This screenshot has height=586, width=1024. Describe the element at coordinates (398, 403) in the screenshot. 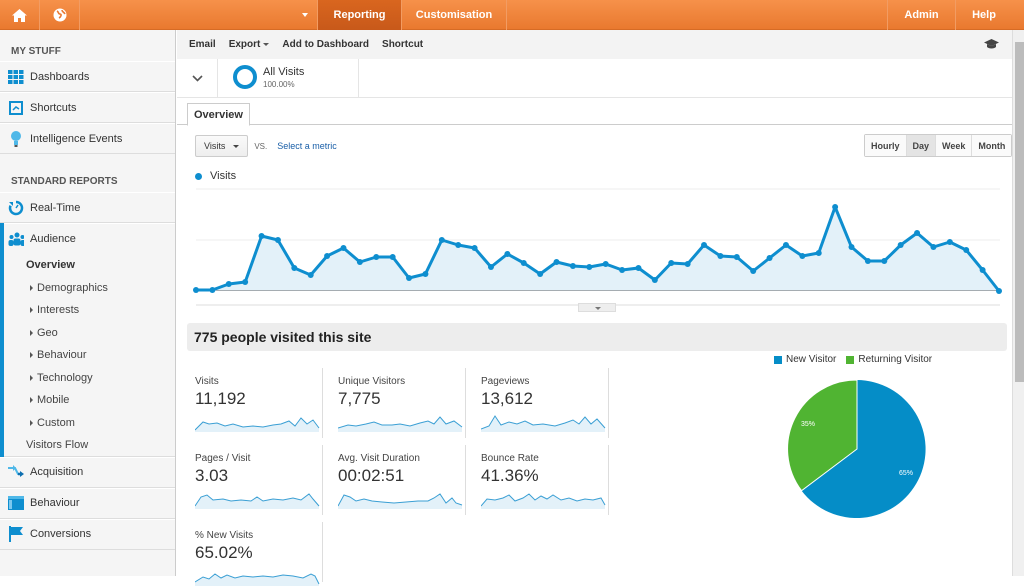

I see `metric-tile-unique-visitors: Unique Visitors 7,775` at that location.